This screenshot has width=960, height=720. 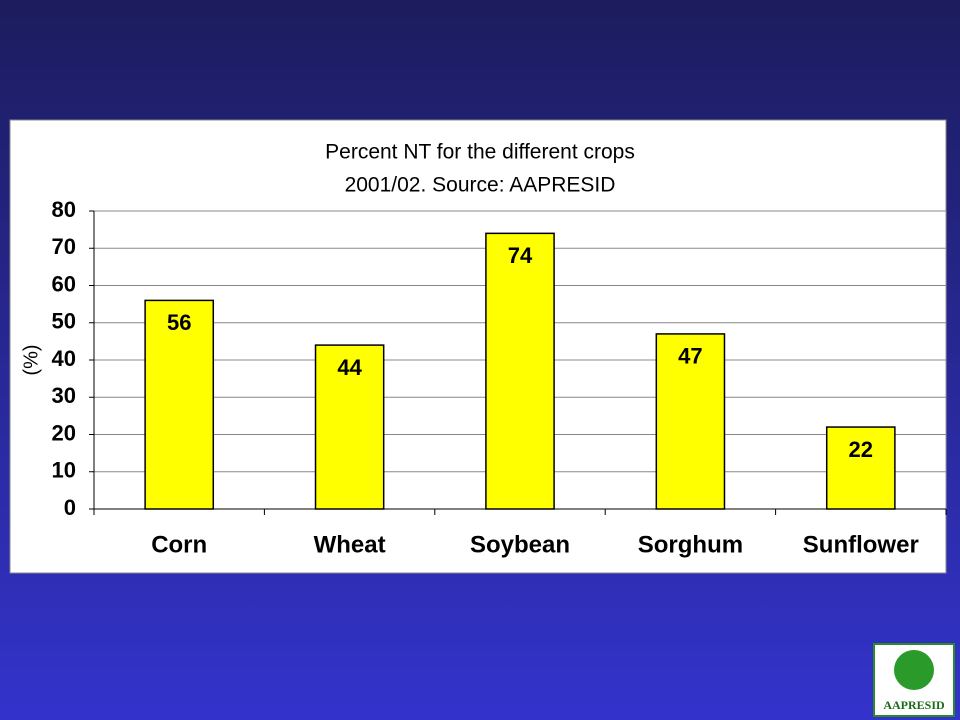 I want to click on y-tick-label: 70, so click(x=64, y=246).